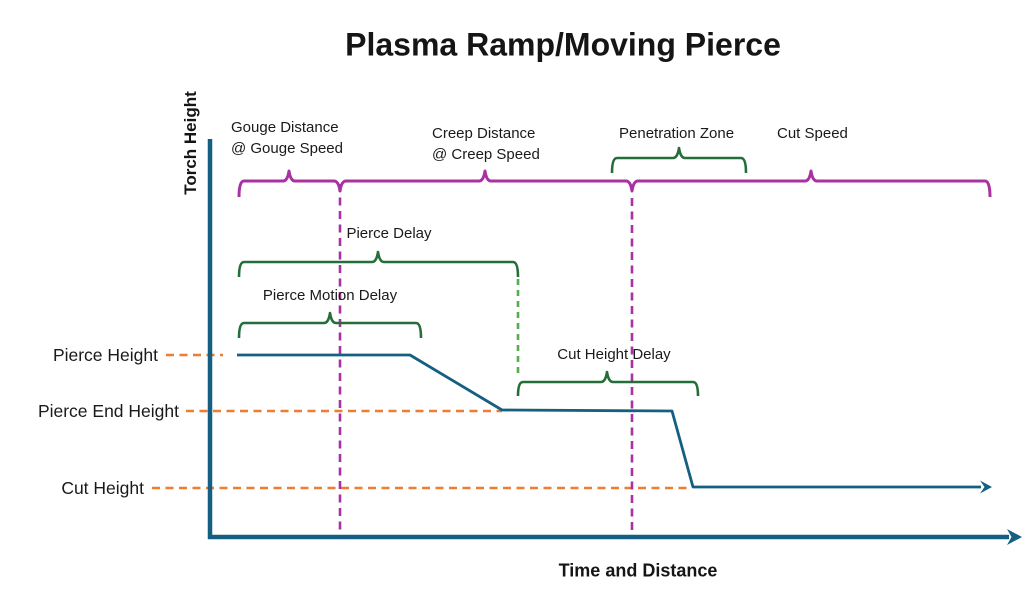 This screenshot has width=1032, height=596. I want to click on label-cut-speed: Cut Speed, so click(812, 134).